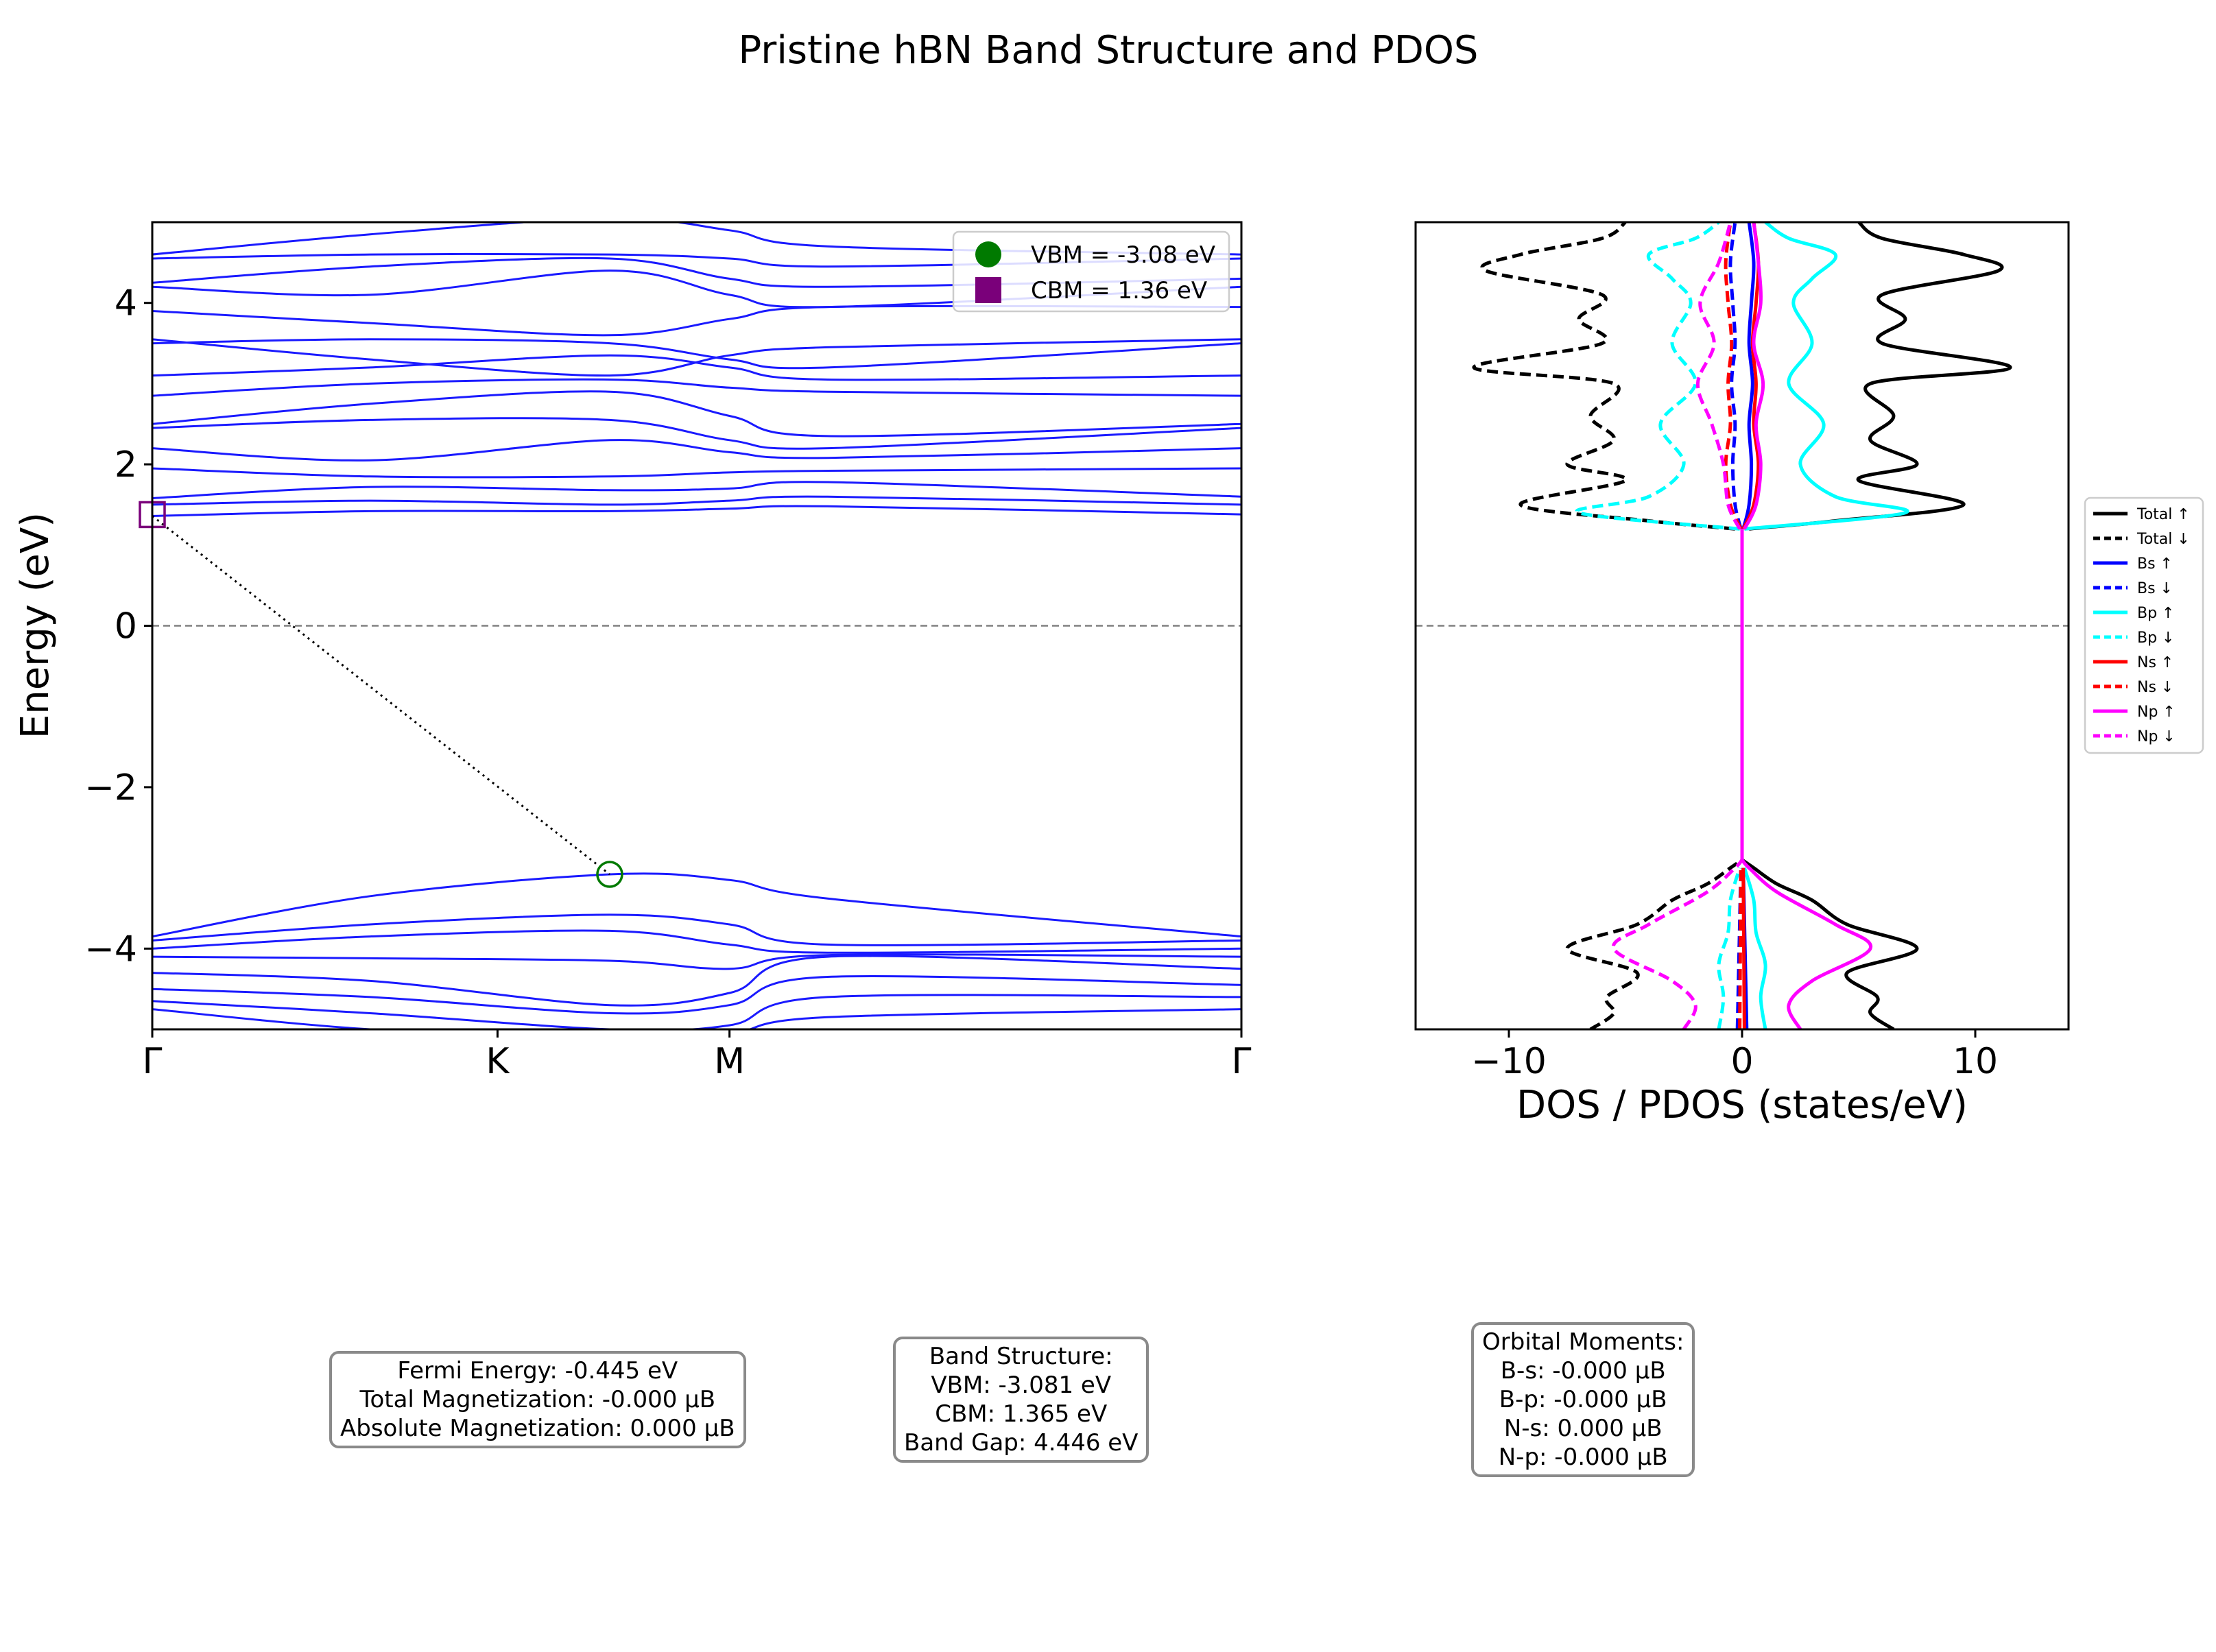  I want to click on band-extras, so click(381, 694).